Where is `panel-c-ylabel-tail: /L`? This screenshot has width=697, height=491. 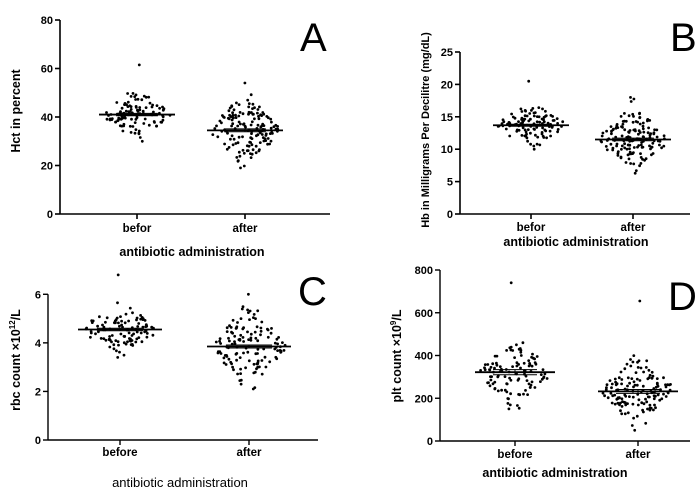 panel-c-ylabel-tail: /L is located at coordinates (16, 314).